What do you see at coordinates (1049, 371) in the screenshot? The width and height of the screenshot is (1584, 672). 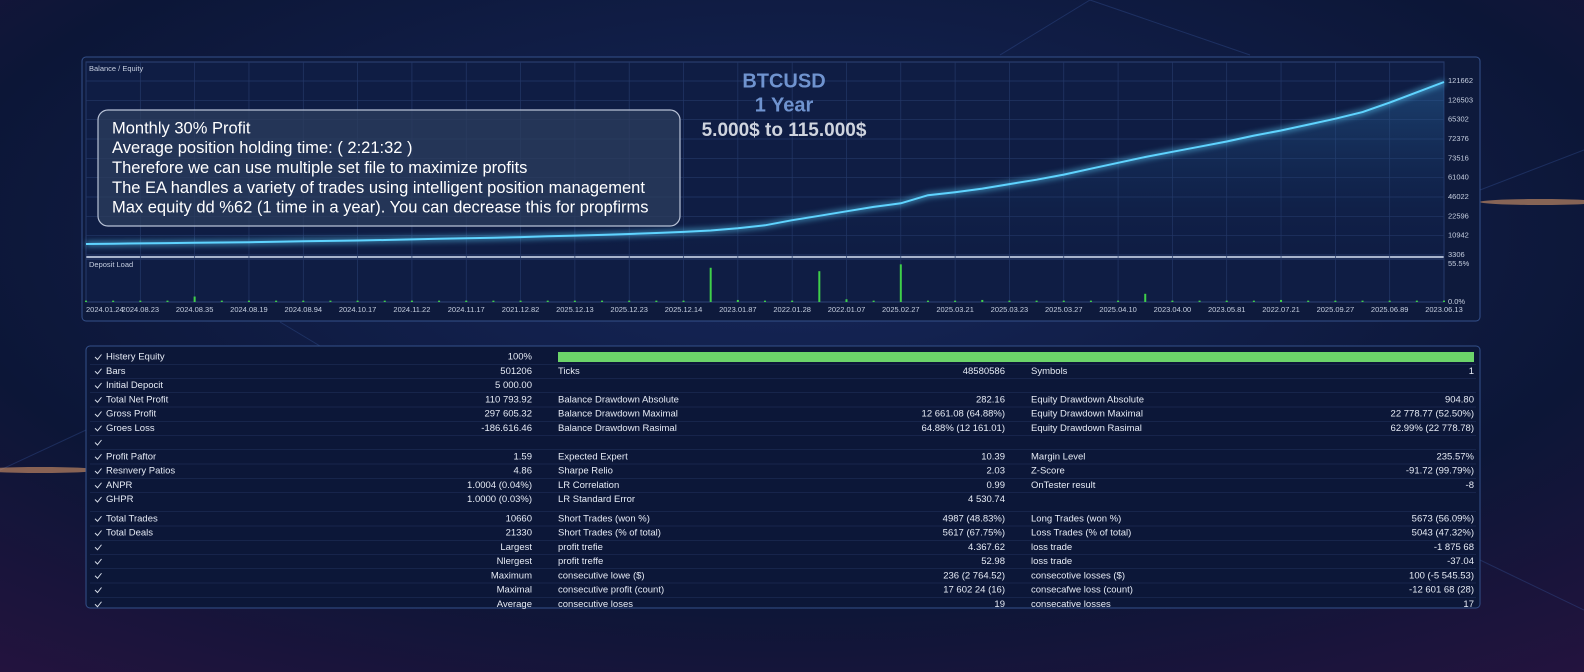 I see `cell: Symbols` at bounding box center [1049, 371].